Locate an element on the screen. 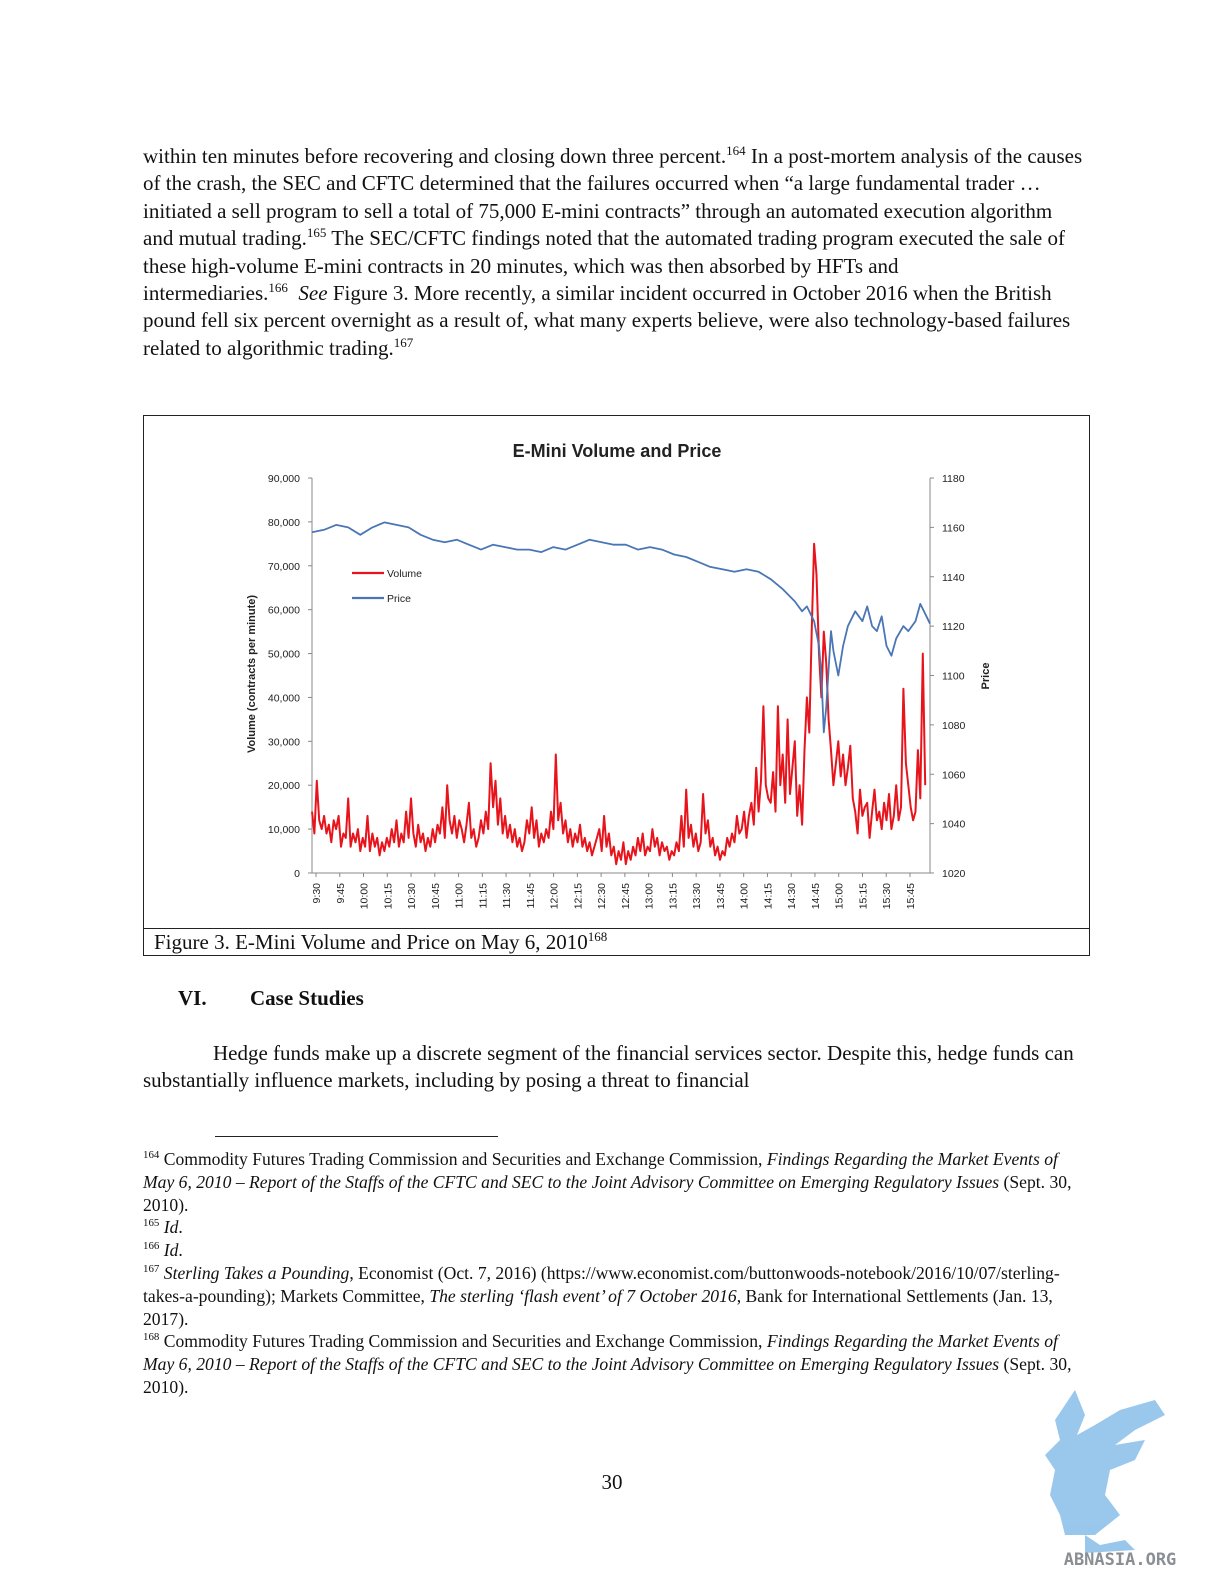 The image size is (1224, 1584). footnote-166: 166 Id. is located at coordinates (613, 1250).